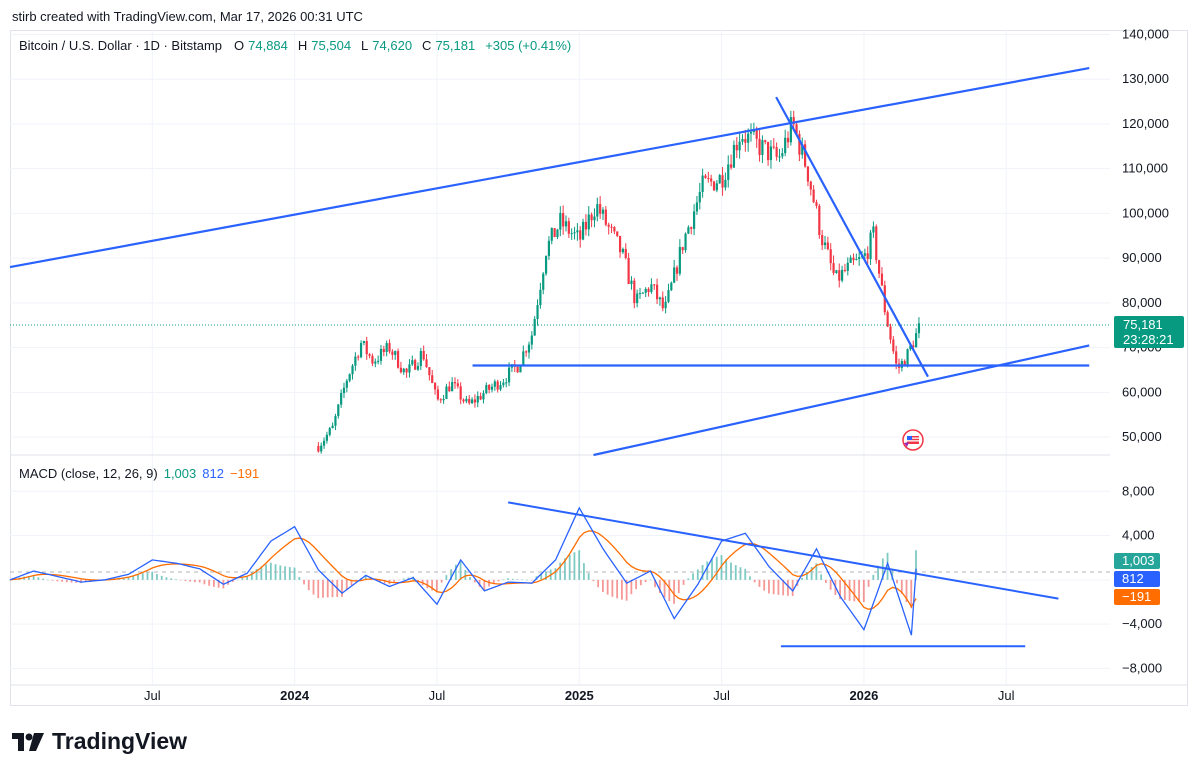  I want to click on flag-icon, so click(913, 440).